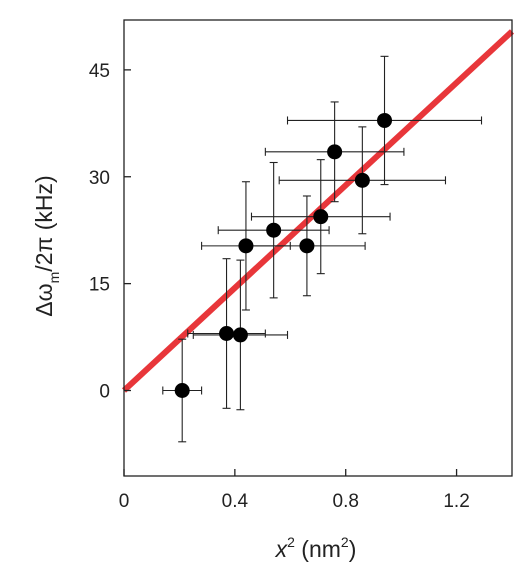 The height and width of the screenshot is (571, 516). I want to click on x-axis-label: x2 (nm2), so click(316, 548).